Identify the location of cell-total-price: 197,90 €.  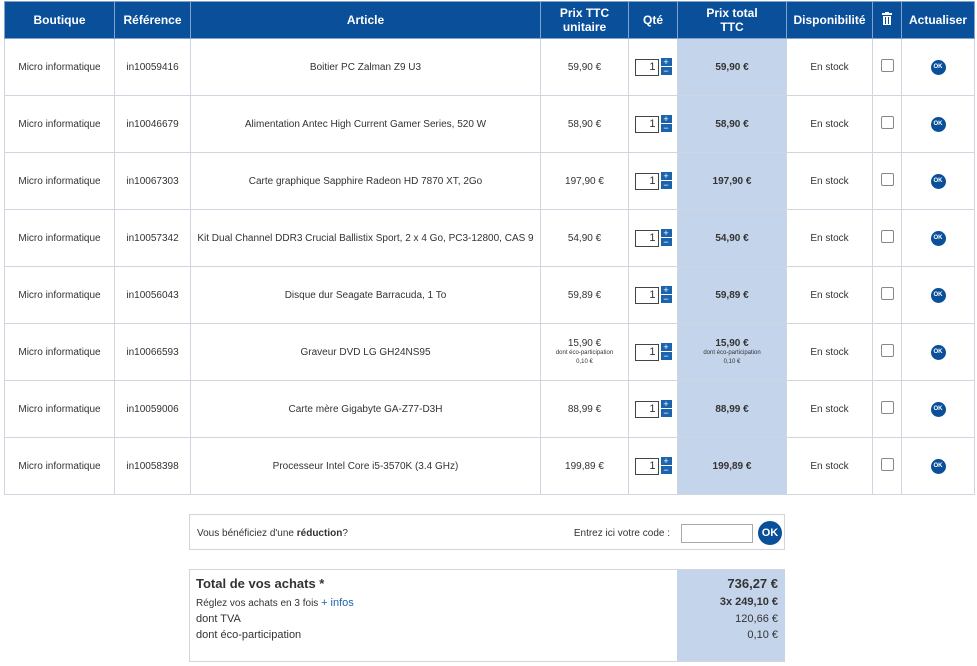
(732, 181).